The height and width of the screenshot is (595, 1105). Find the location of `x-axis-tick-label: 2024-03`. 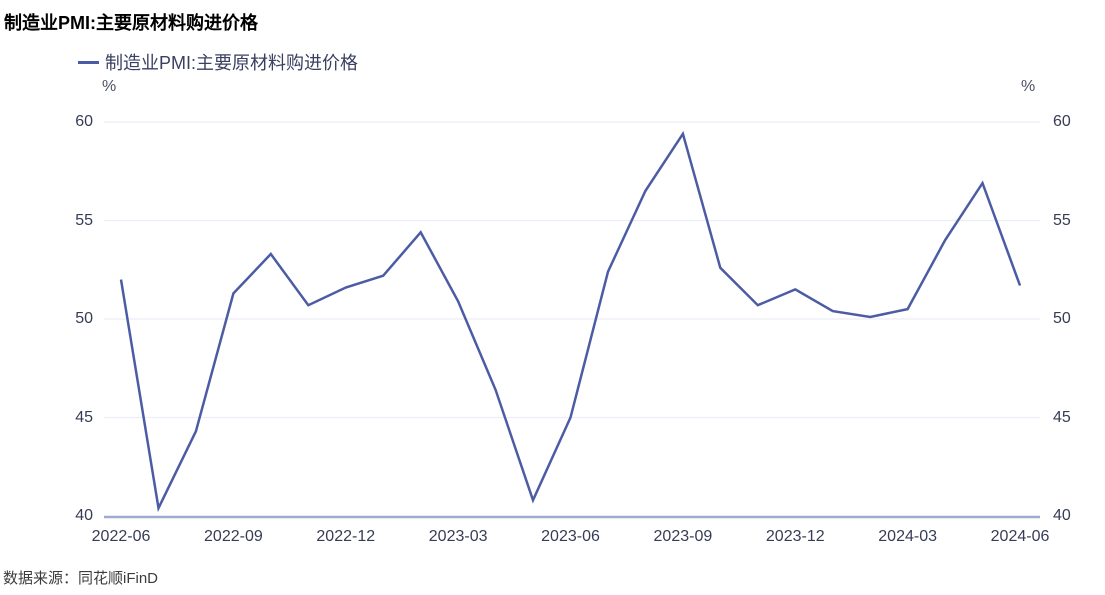

x-axis-tick-label: 2024-03 is located at coordinates (907, 536).